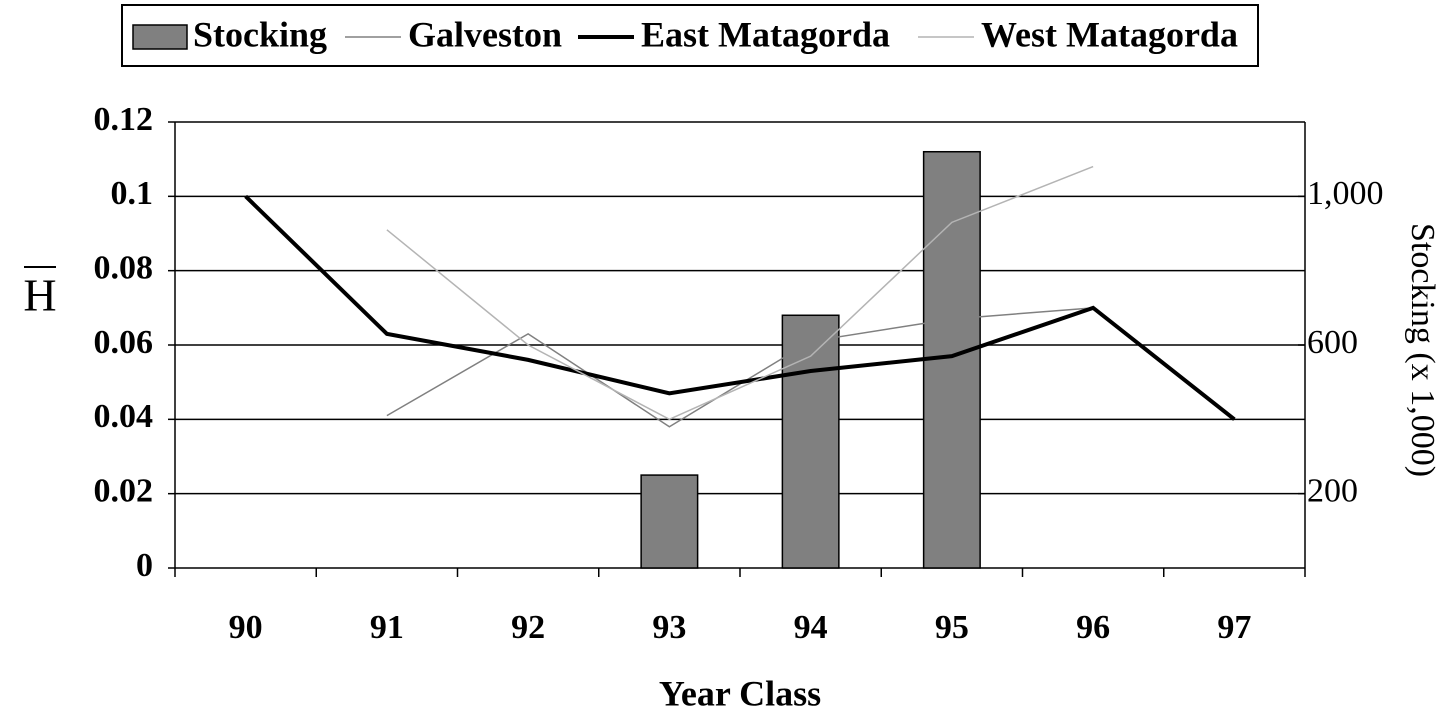  I want to click on x-tick-label: 96, so click(1093, 627).